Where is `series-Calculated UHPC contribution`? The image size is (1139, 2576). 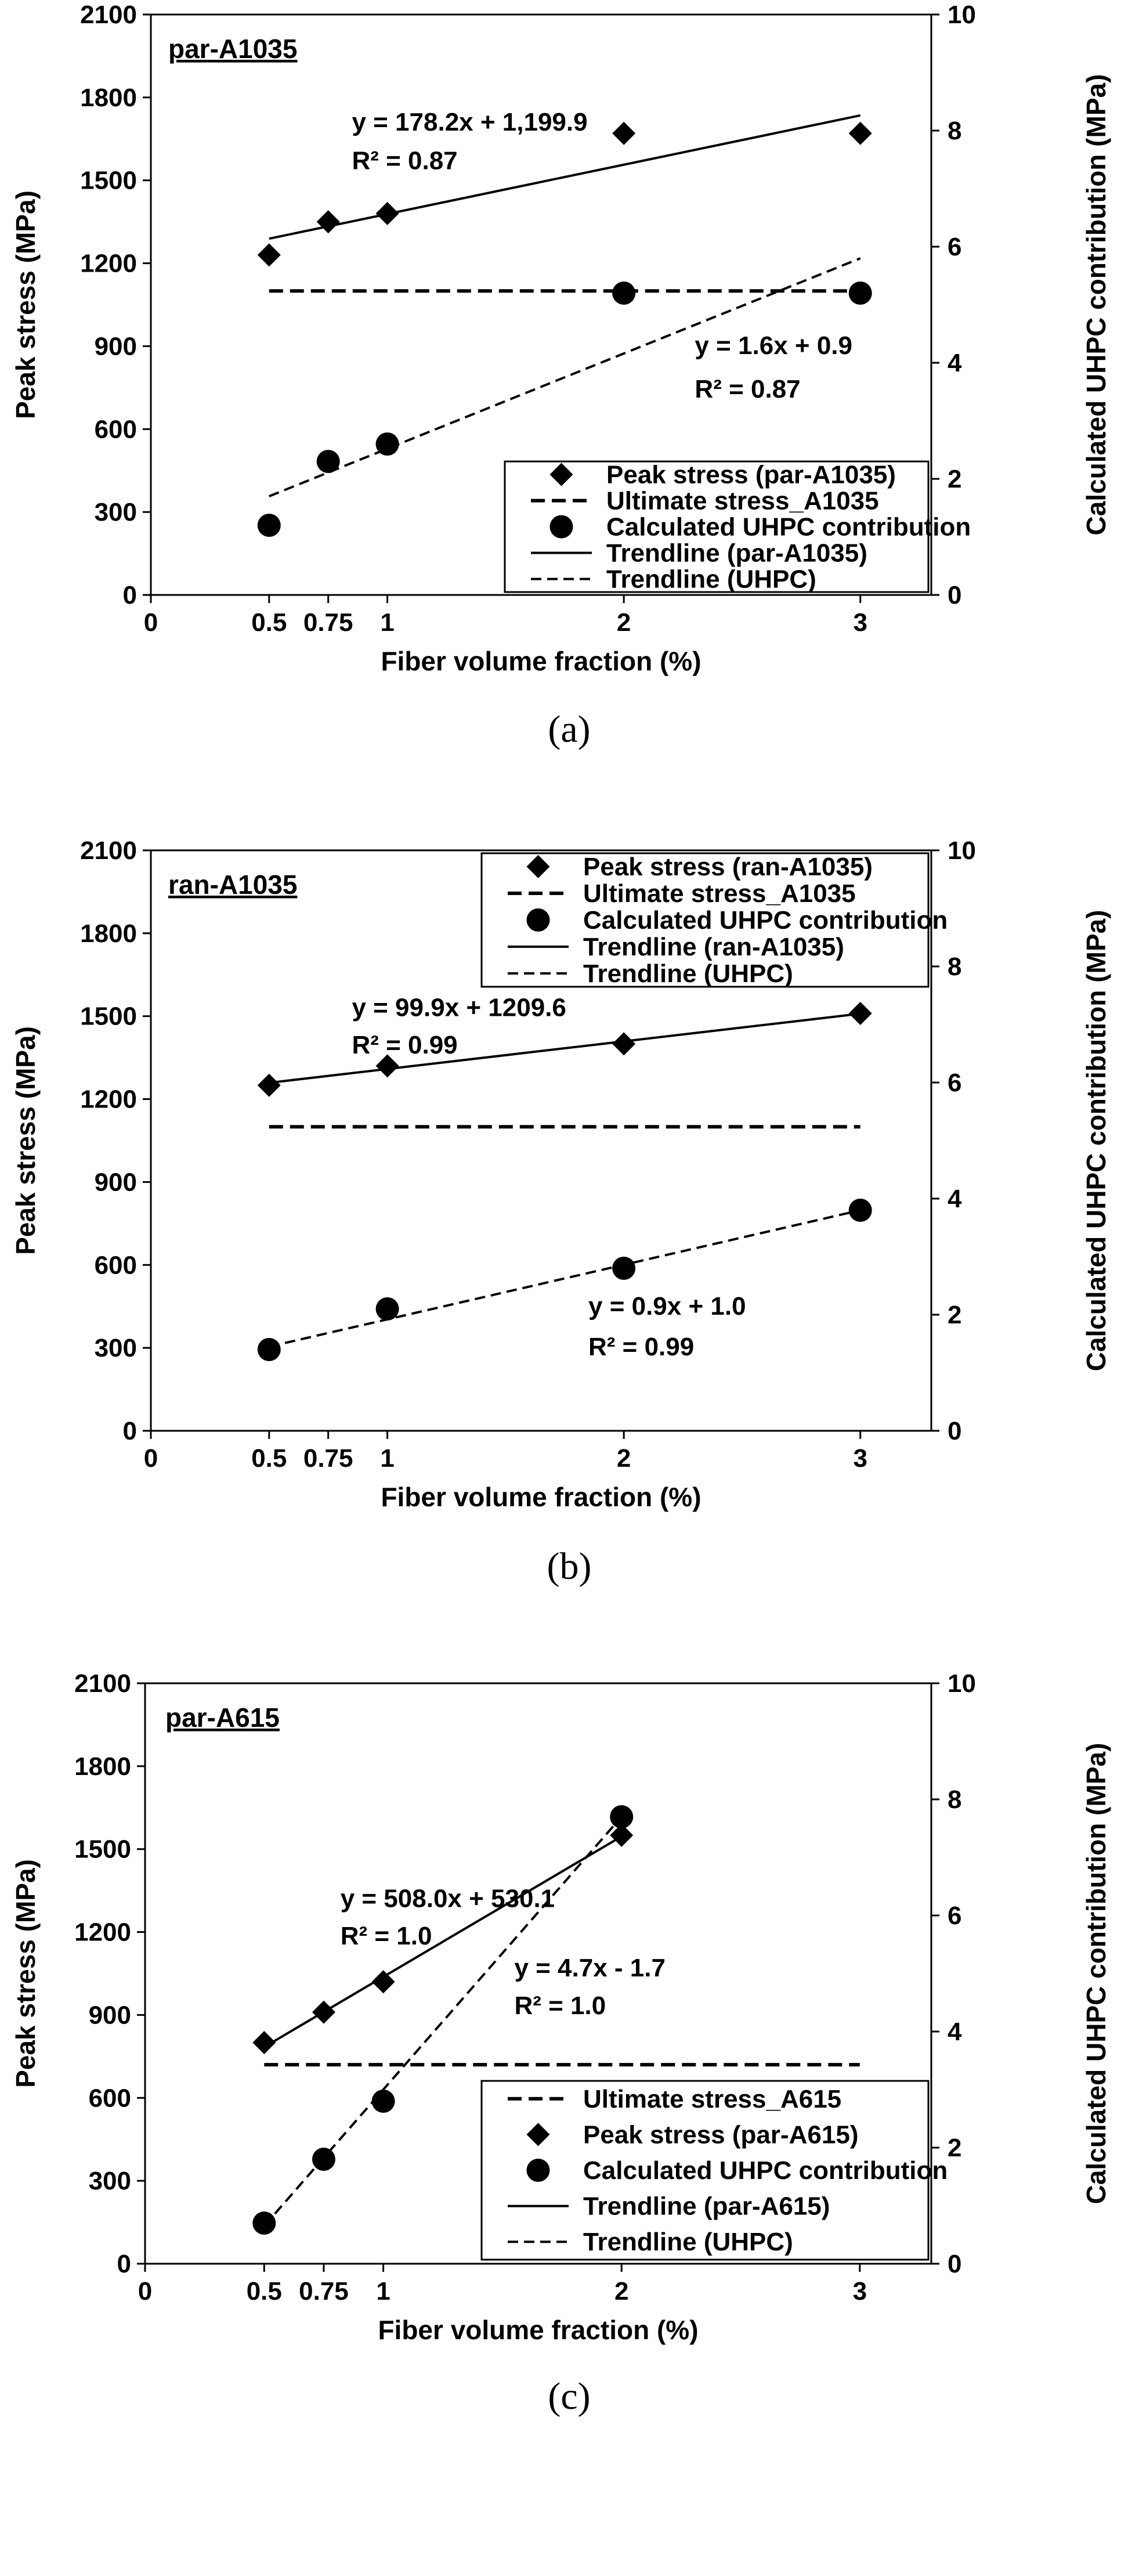 series-Calculated UHPC contribution is located at coordinates (564, 1280).